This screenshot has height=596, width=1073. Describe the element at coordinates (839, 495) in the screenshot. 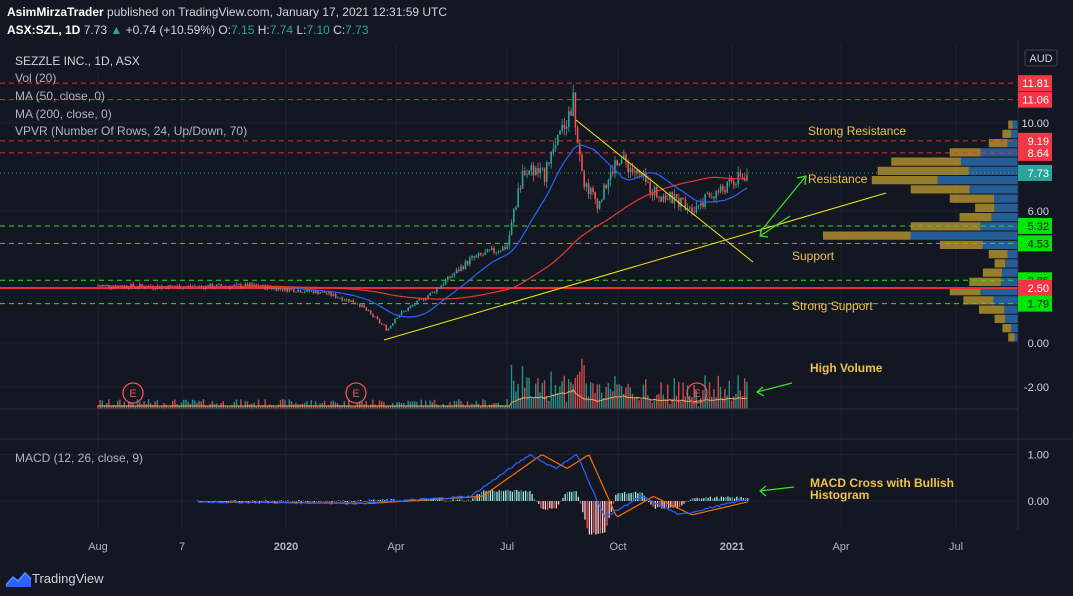

I see `annotation-macd-cross-2: Histogram` at that location.